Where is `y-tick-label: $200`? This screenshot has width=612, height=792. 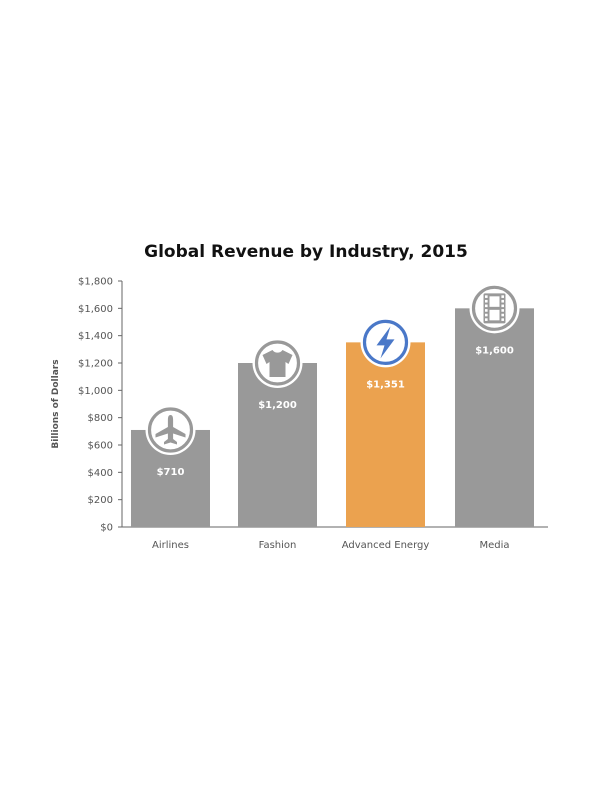
y-tick-label: $200 is located at coordinates (100, 500).